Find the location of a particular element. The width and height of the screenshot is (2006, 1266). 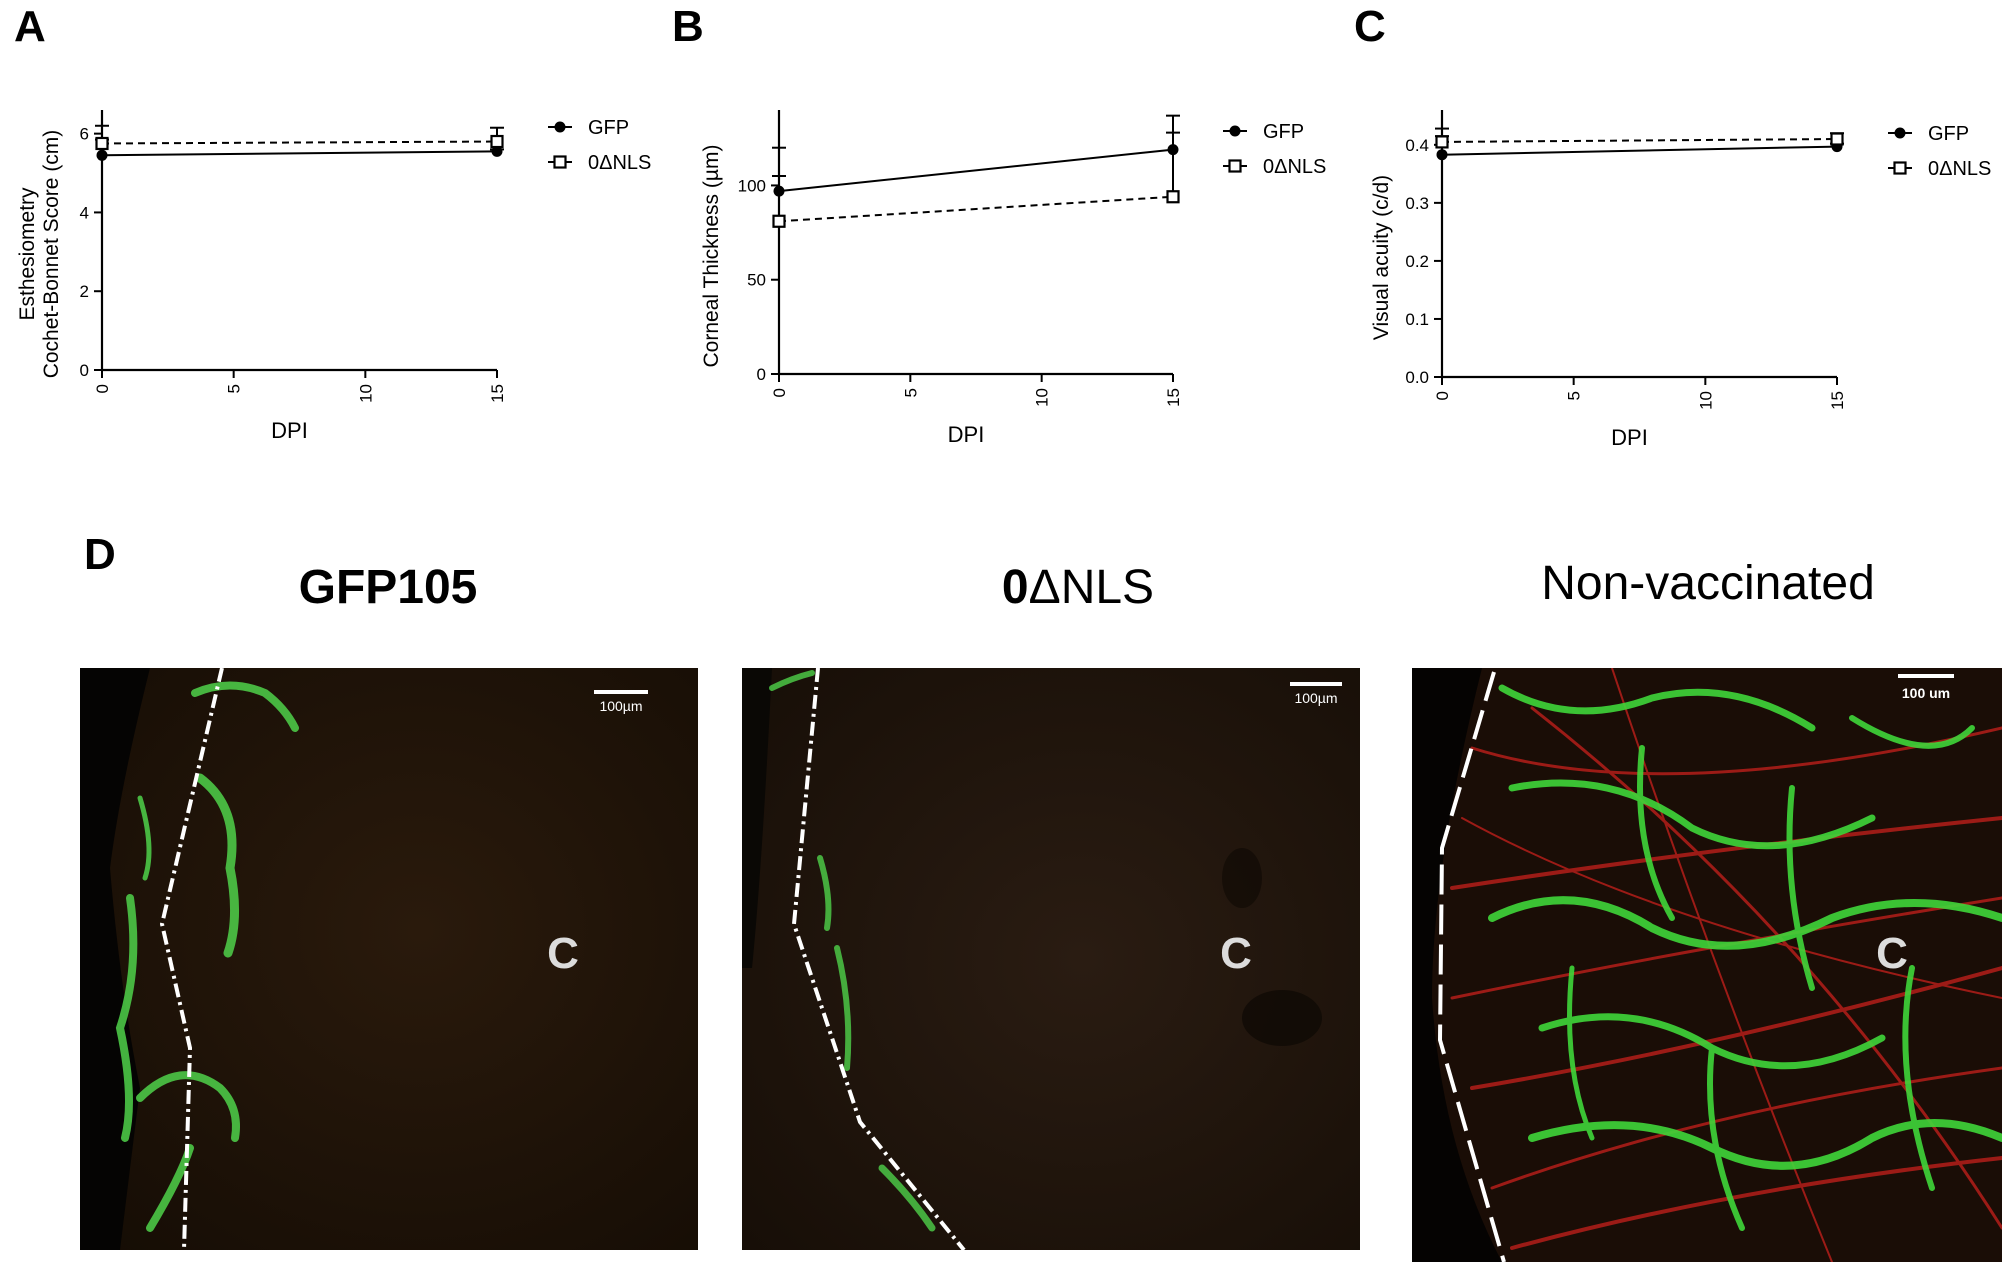

chart-b-series-gfp-line is located at coordinates (976, 170).